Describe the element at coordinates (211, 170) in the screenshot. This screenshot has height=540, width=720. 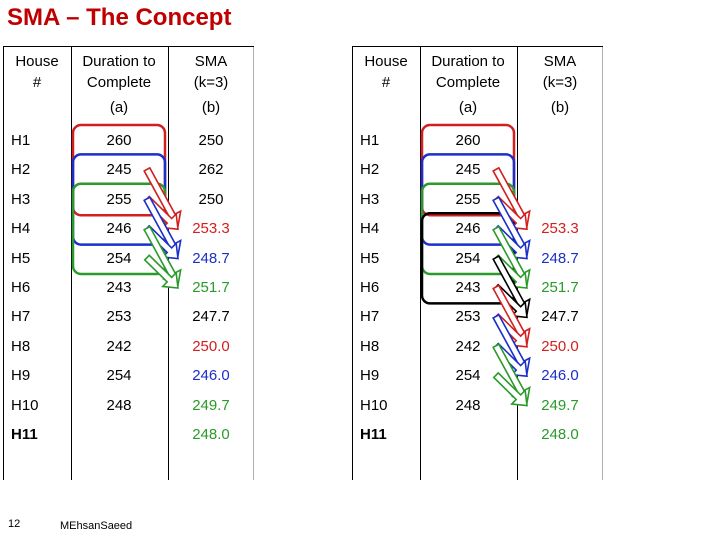
I see `sma-value: 262` at that location.